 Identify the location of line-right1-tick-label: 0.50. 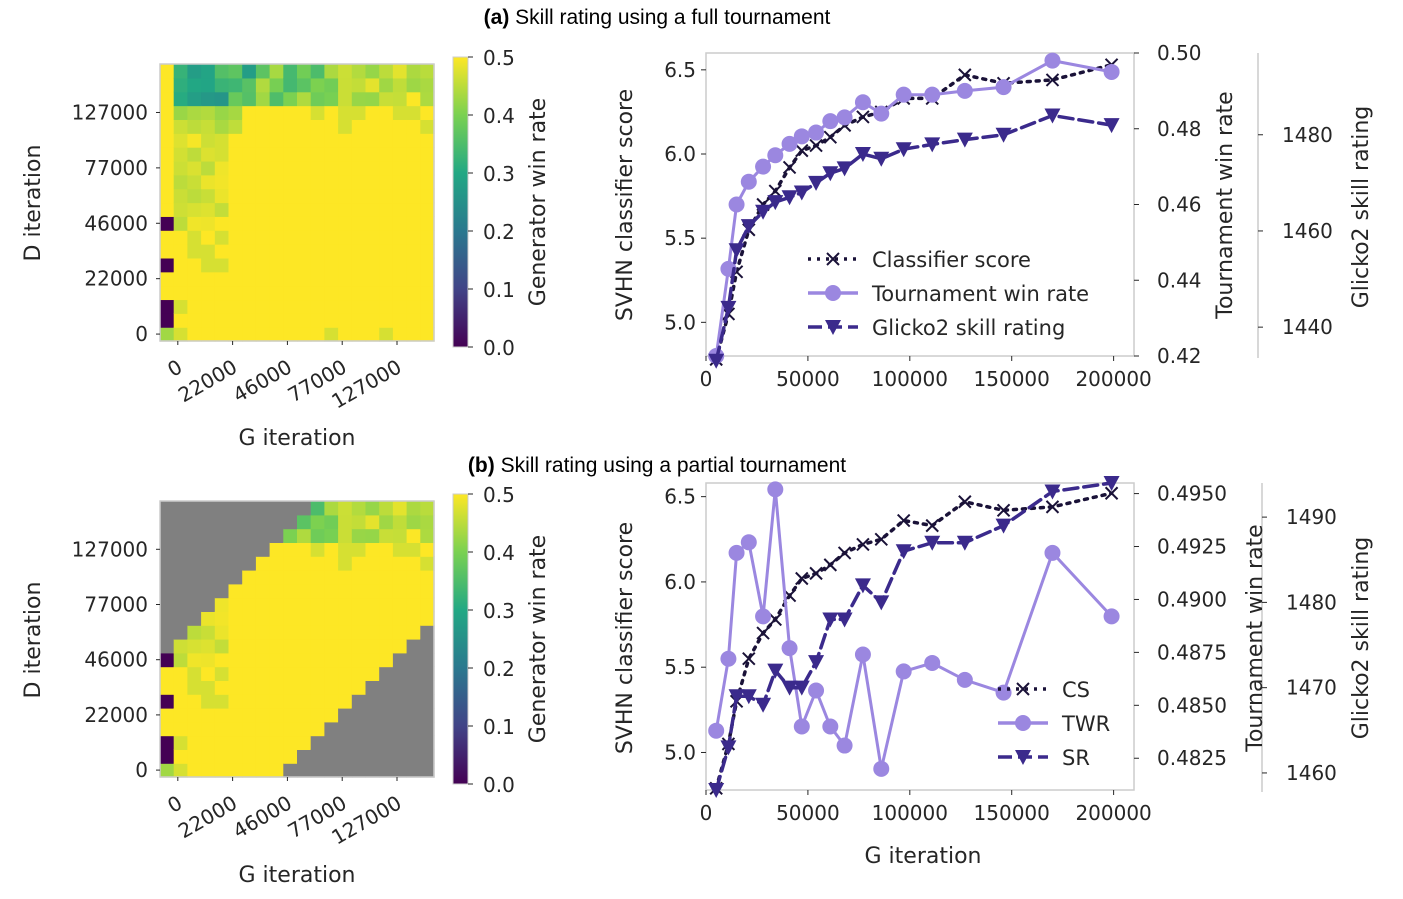
(1179, 53).